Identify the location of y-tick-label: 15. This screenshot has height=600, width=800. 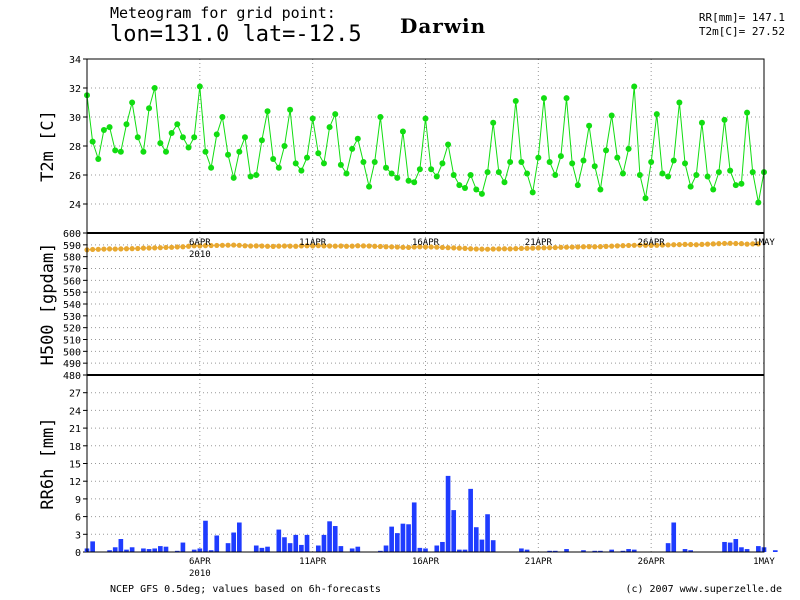
(75, 465).